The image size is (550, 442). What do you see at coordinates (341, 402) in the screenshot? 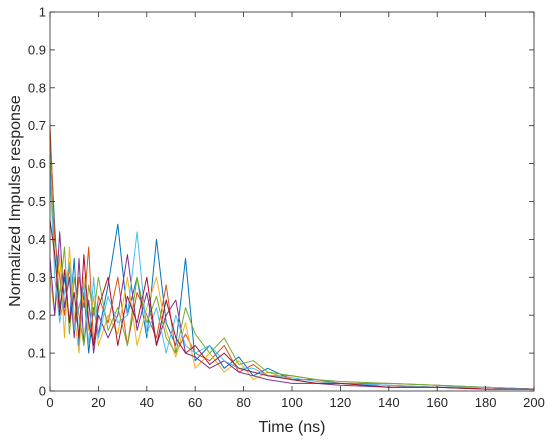
I see `x-tick-label: 120` at bounding box center [341, 402].